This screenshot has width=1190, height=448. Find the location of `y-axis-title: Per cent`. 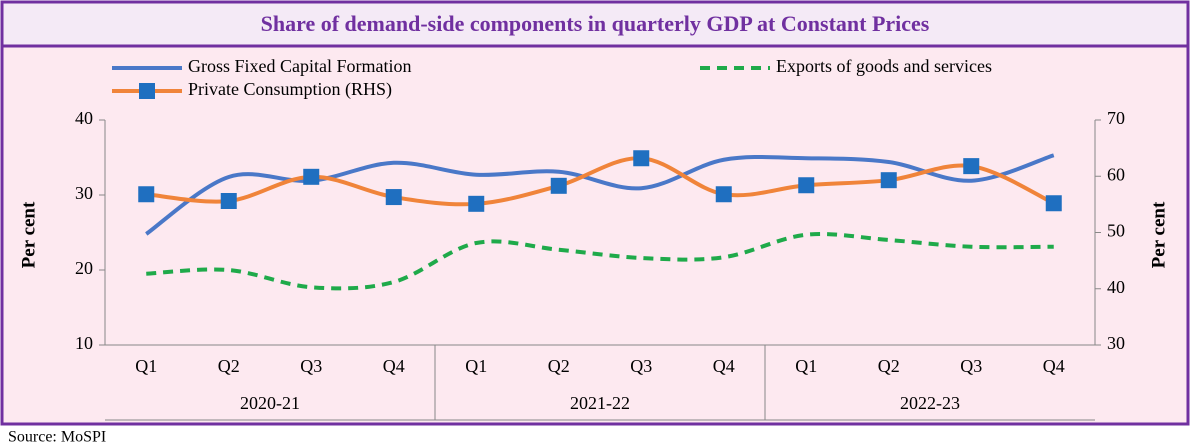

y-axis-title: Per cent is located at coordinates (28, 234).